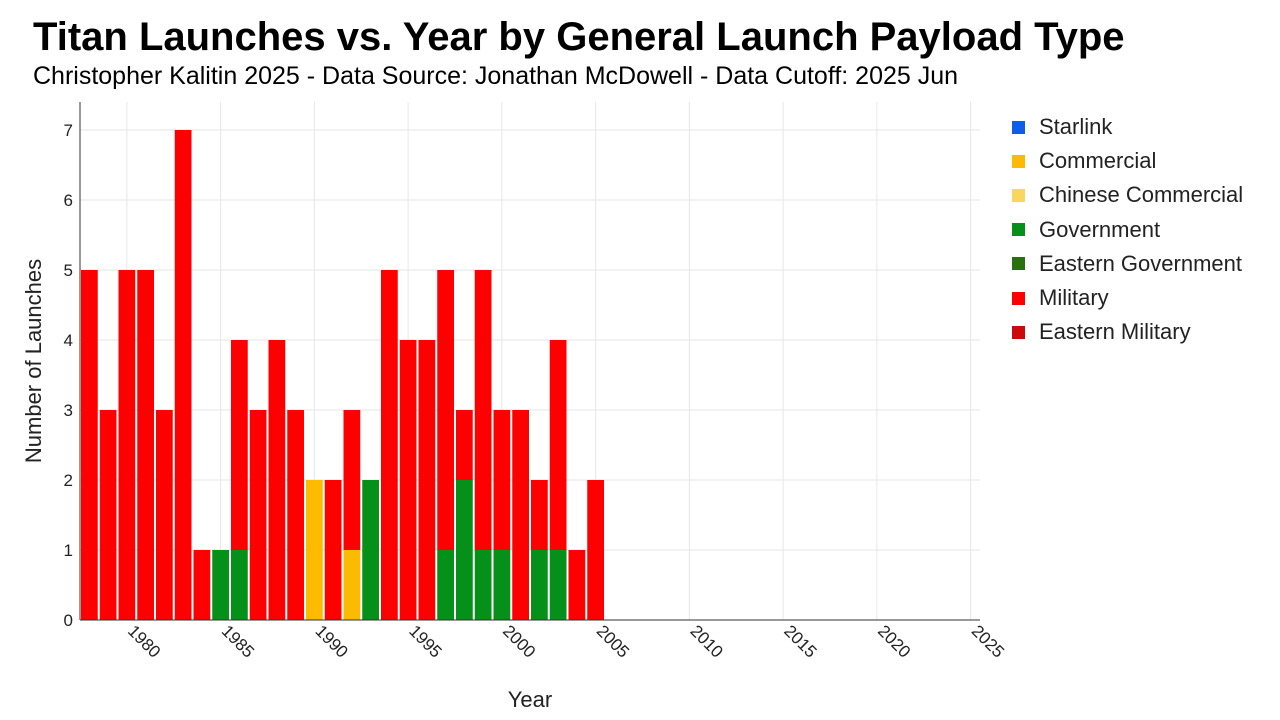  What do you see at coordinates (1127, 127) in the screenshot?
I see `legend-item: Starlink` at bounding box center [1127, 127].